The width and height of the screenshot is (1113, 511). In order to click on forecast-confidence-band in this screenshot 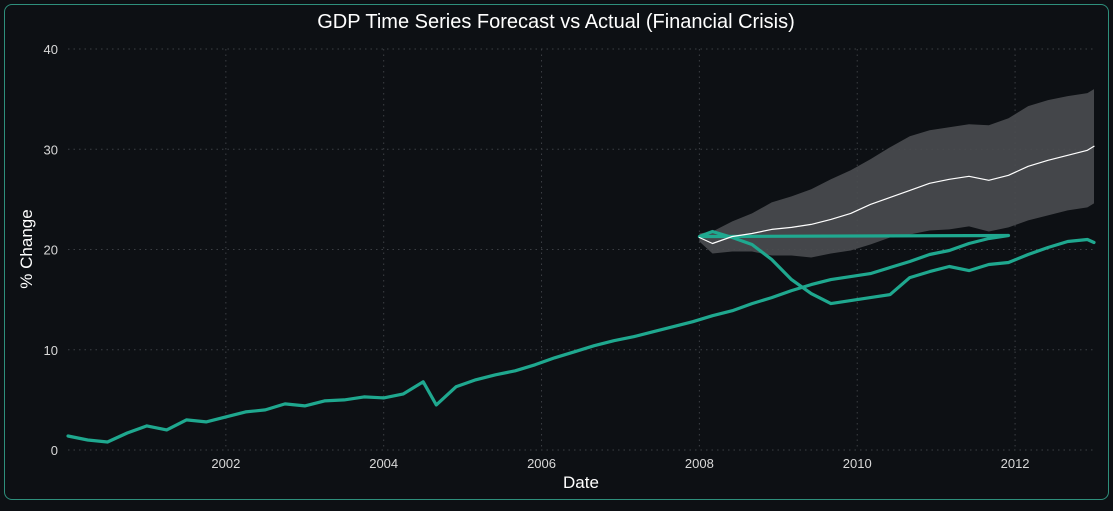, I will do `click(896, 173)`.